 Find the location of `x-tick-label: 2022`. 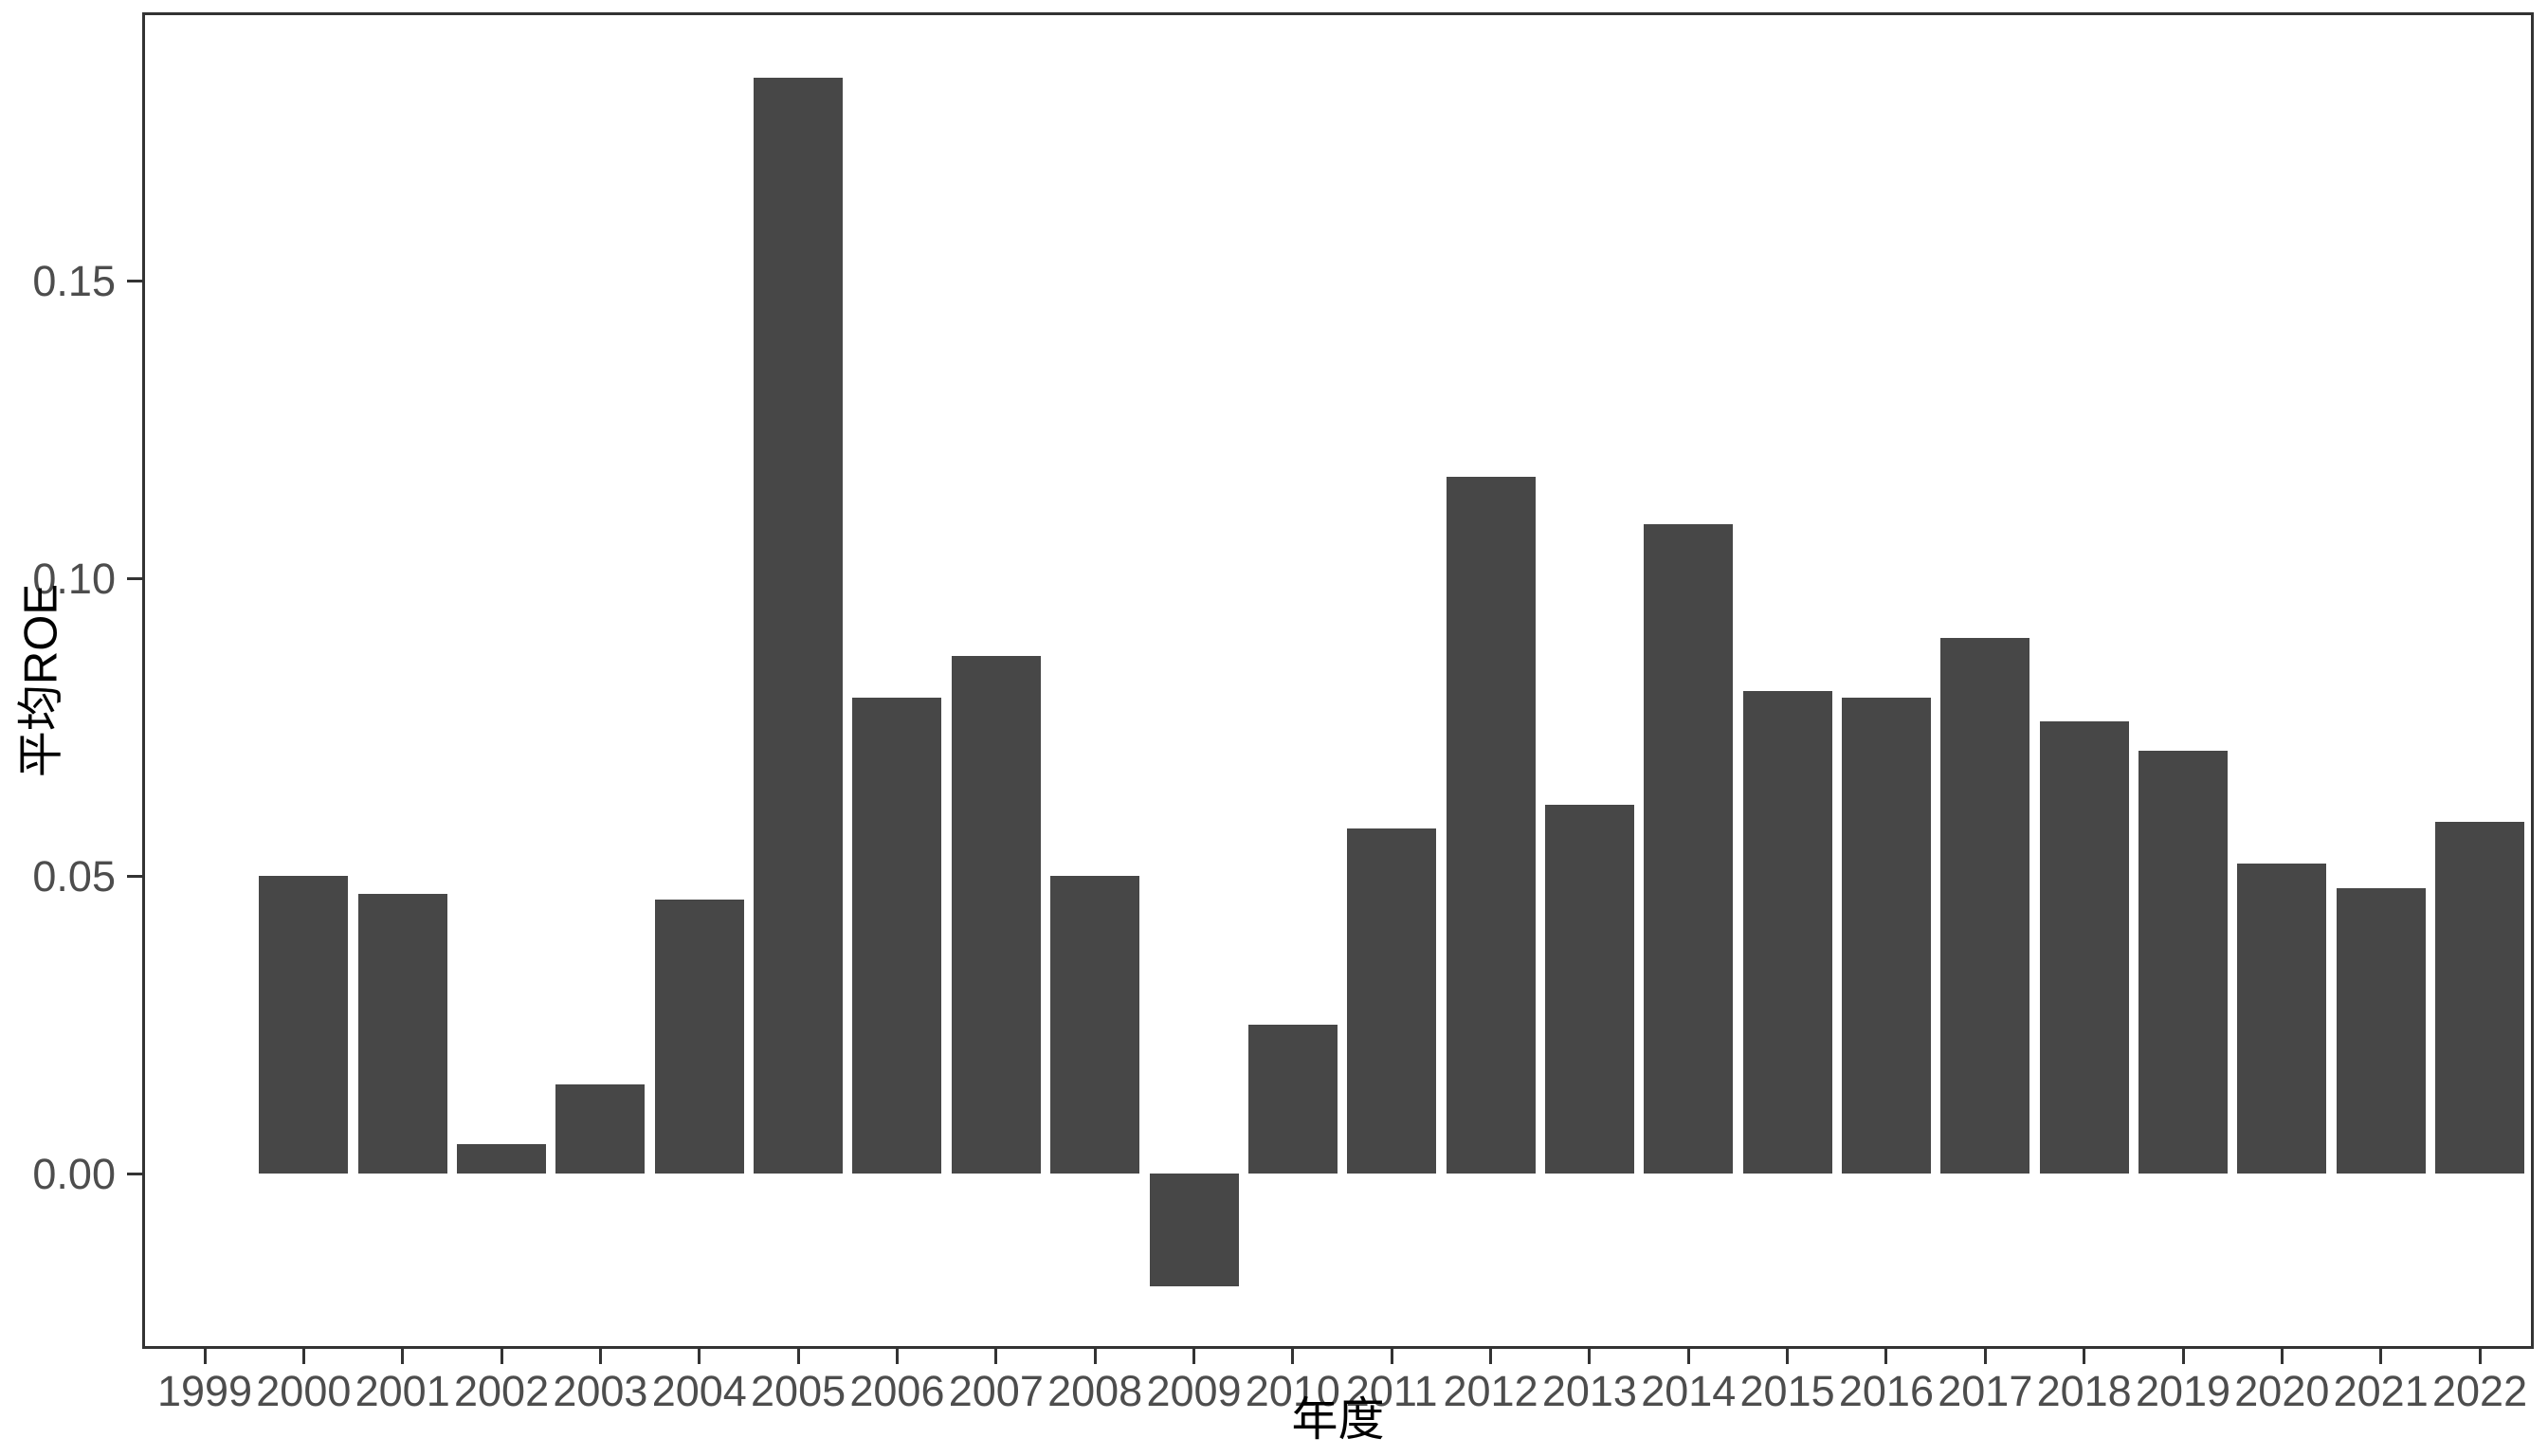

x-tick-label: 2022 is located at coordinates (2479, 1391).